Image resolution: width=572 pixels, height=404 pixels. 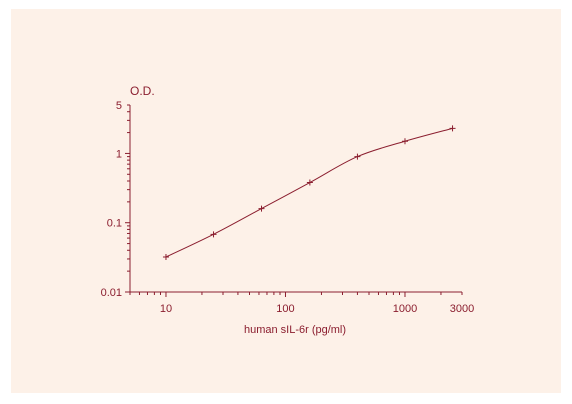 I want to click on x-tick-label: 3000, so click(x=462, y=309).